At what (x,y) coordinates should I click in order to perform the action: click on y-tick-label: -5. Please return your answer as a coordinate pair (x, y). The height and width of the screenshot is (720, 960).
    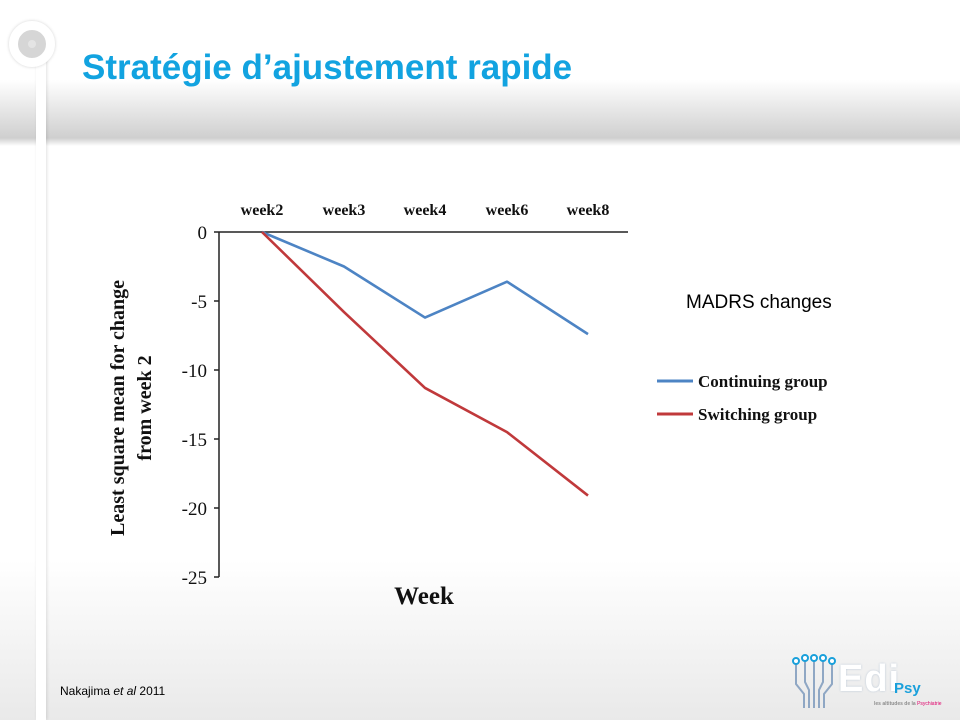
    Looking at the image, I should click on (199, 302).